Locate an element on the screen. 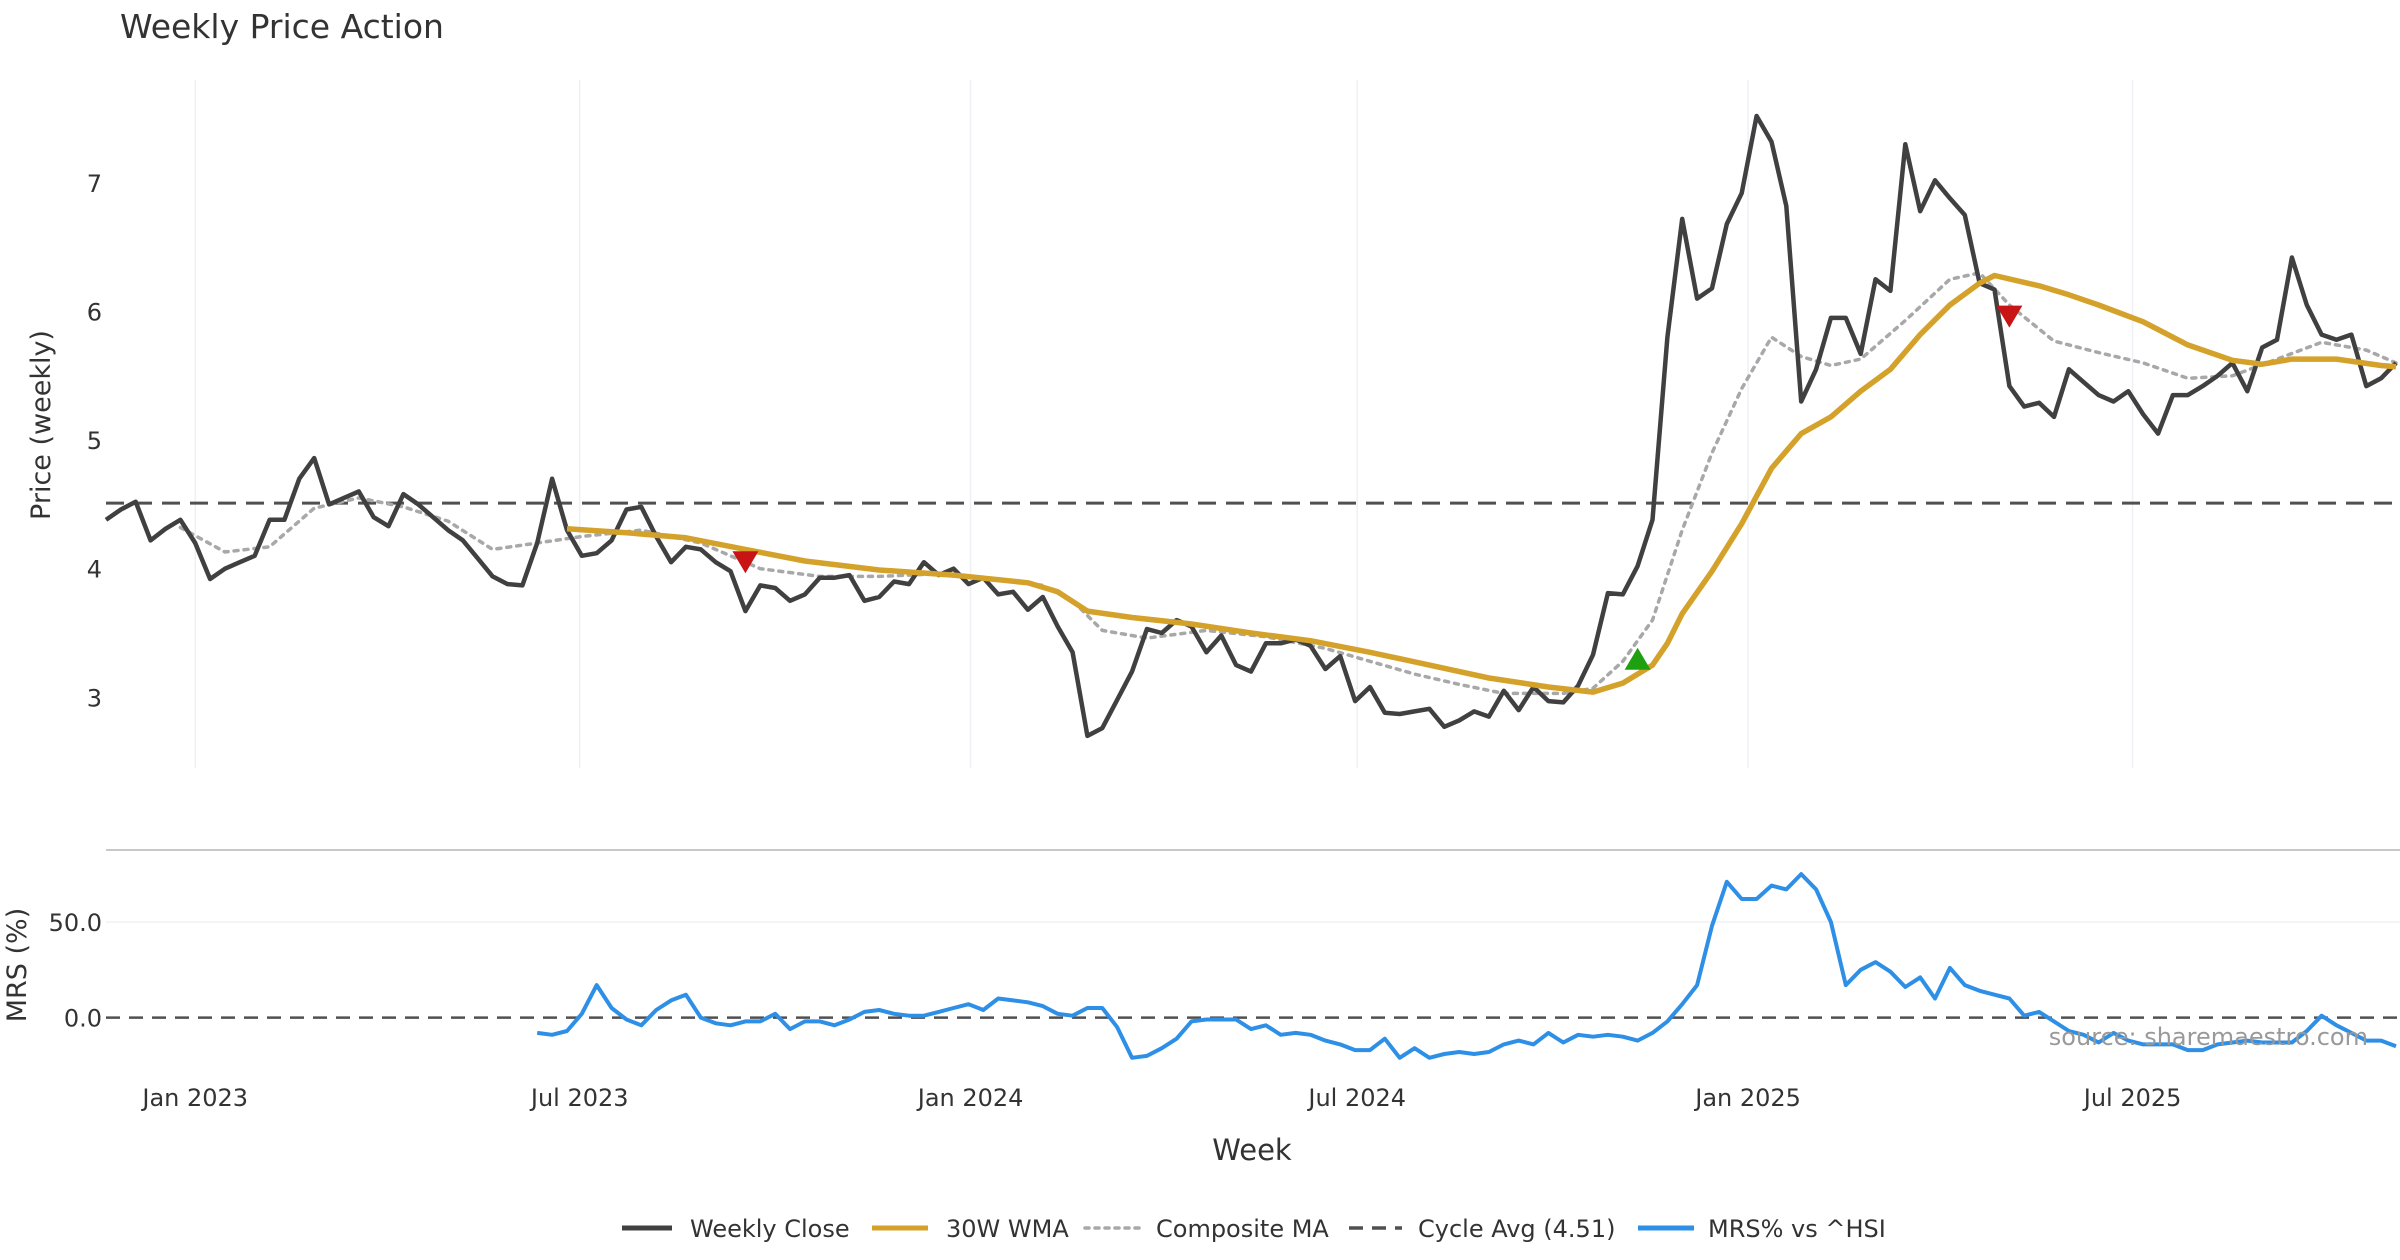 The image size is (2400, 1260). buy-signal-marker is located at coordinates (1637, 658).